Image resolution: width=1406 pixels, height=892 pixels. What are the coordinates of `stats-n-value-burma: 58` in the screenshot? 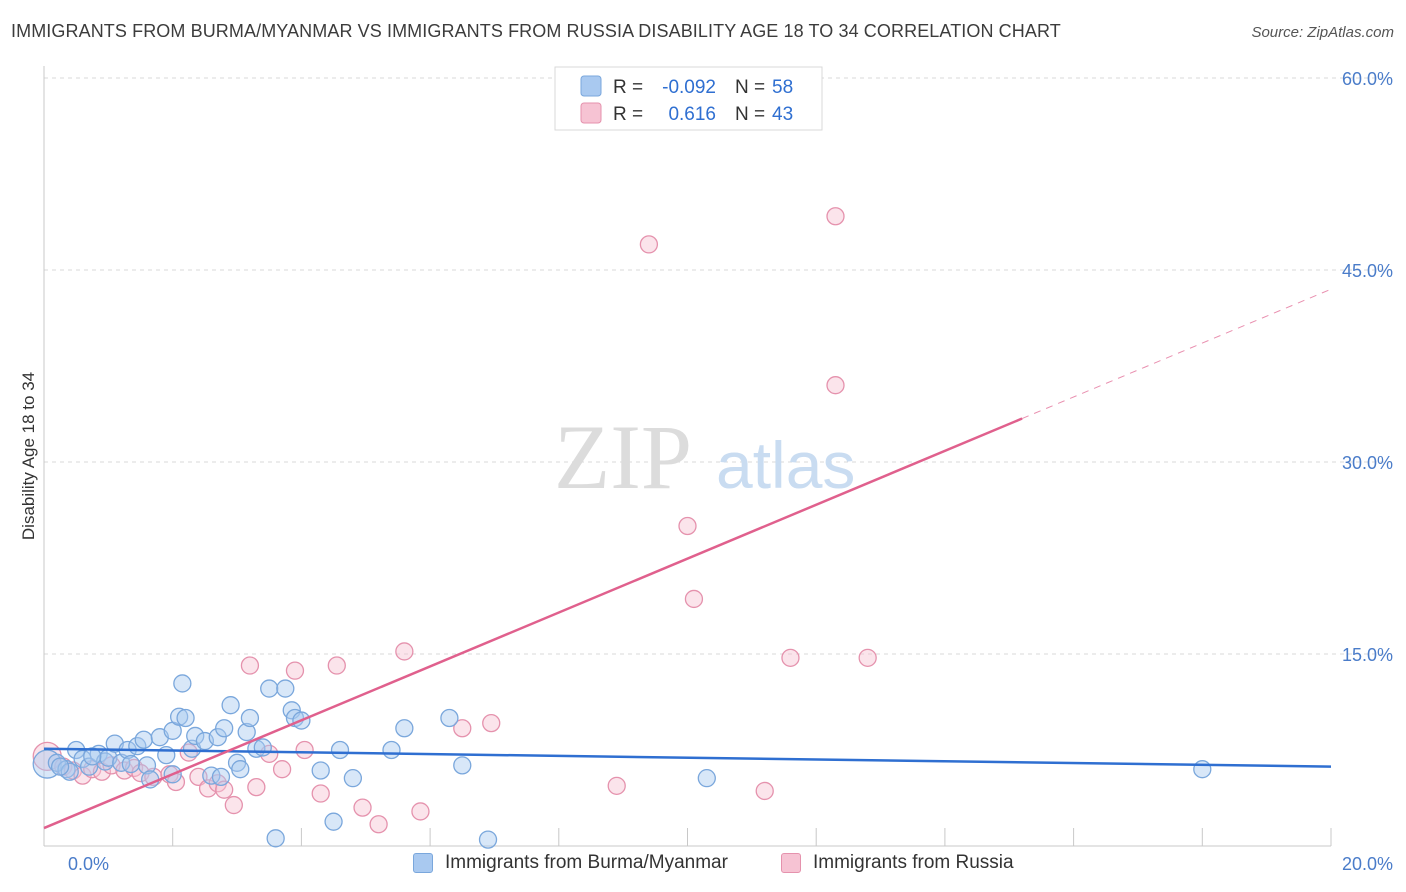 It's located at (782, 87).